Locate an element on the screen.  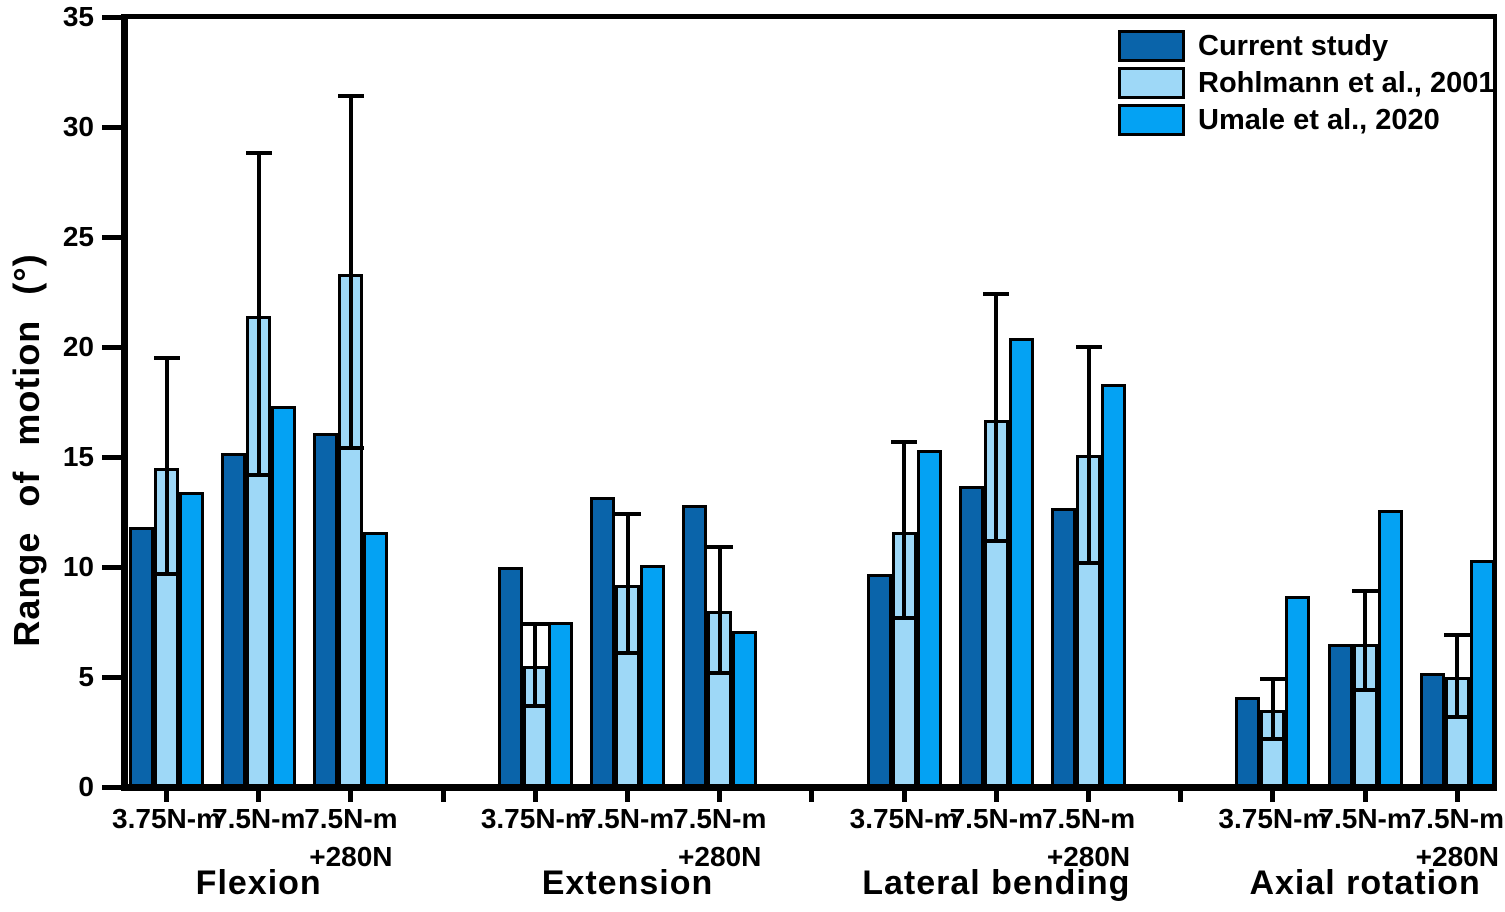
group-label: Flexion is located at coordinates (258, 883).